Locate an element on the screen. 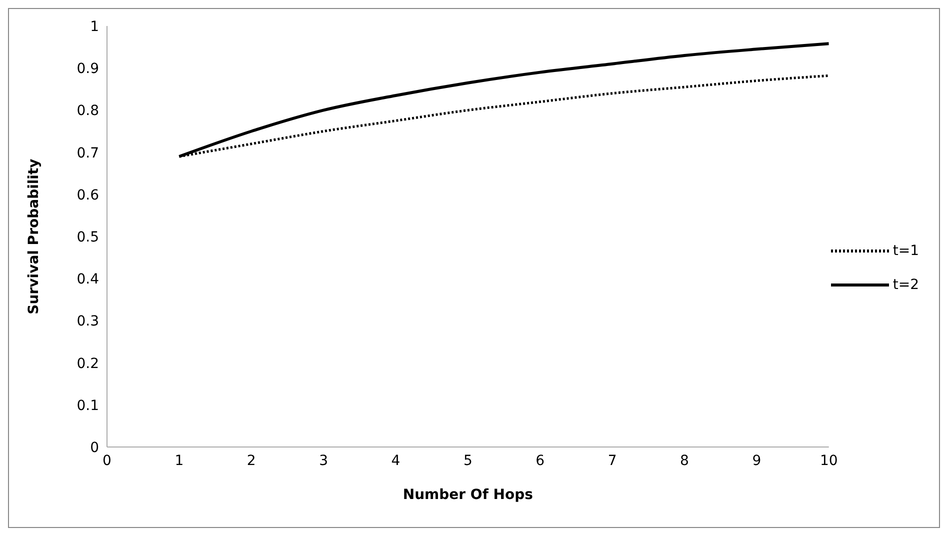  x-axis-title: Number Of Hops is located at coordinates (467, 495).